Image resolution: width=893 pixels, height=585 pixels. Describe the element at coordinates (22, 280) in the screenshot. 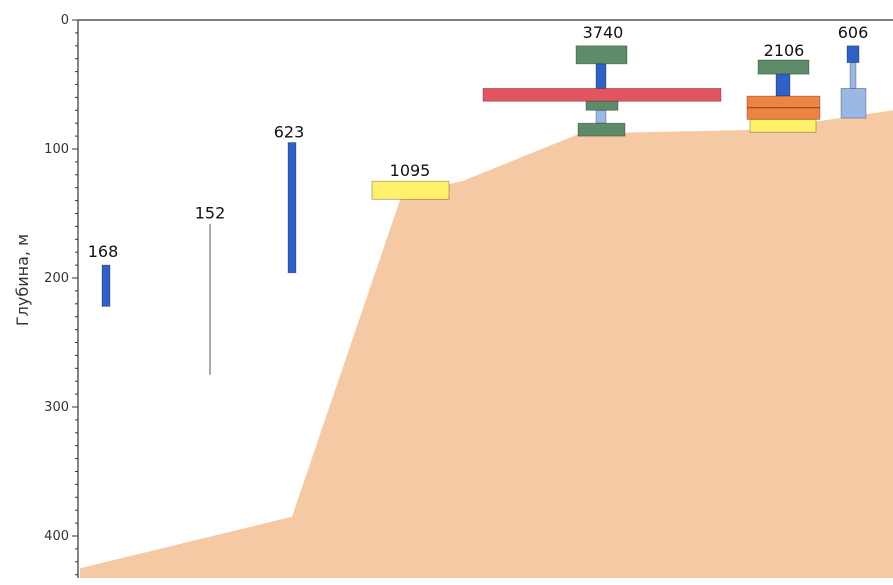

I see `y-axis-label: Глубина, м` at that location.